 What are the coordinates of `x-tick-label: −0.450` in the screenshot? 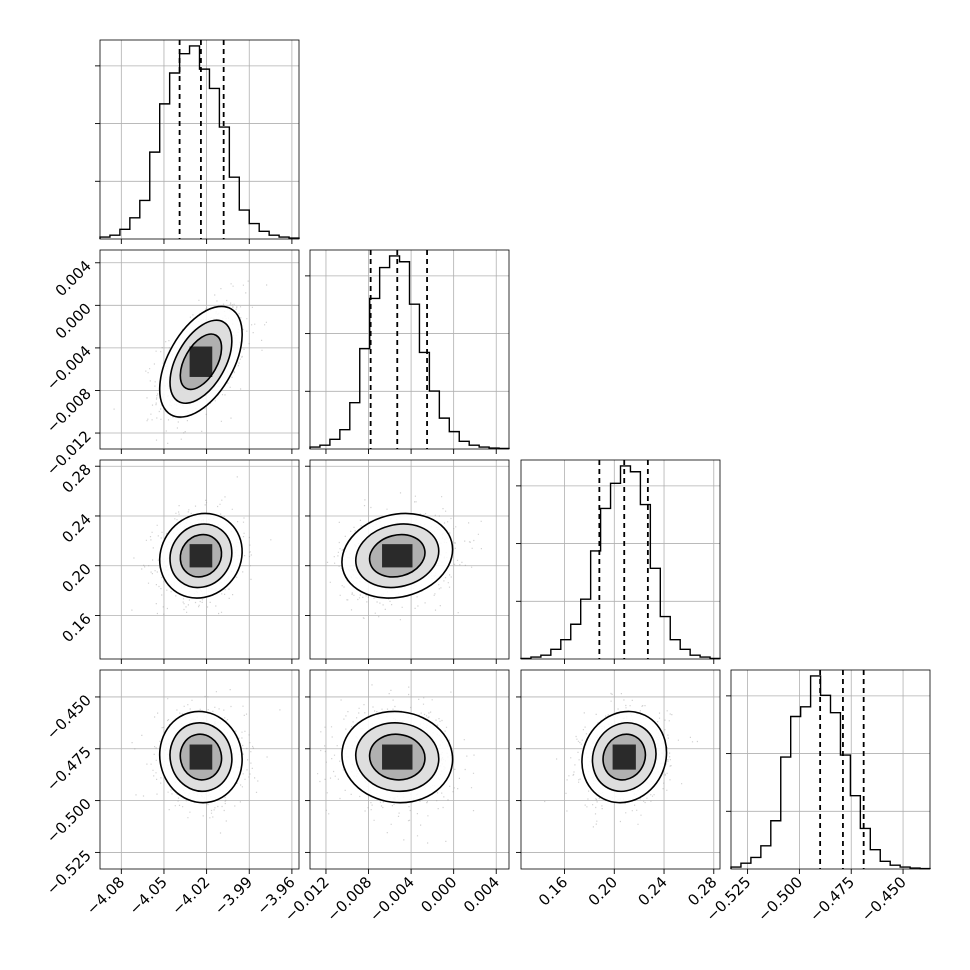 It's located at (884, 899).